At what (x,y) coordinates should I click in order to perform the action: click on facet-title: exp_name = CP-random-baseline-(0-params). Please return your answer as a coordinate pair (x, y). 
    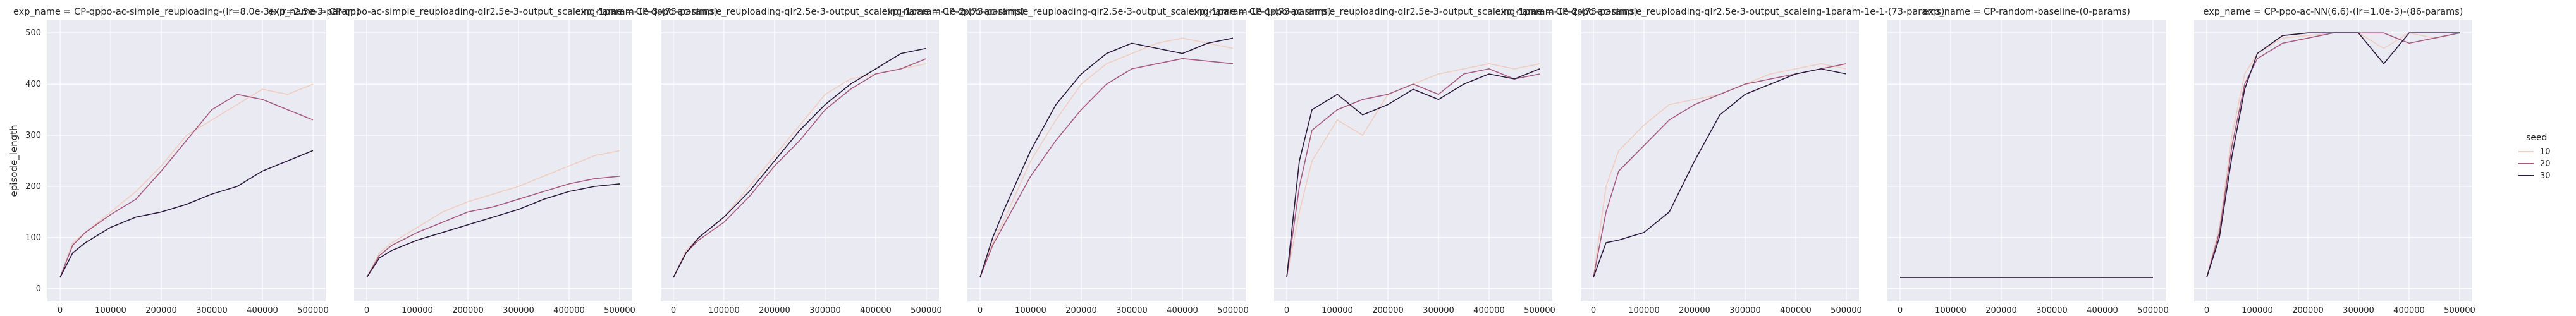
    Looking at the image, I should click on (2026, 12).